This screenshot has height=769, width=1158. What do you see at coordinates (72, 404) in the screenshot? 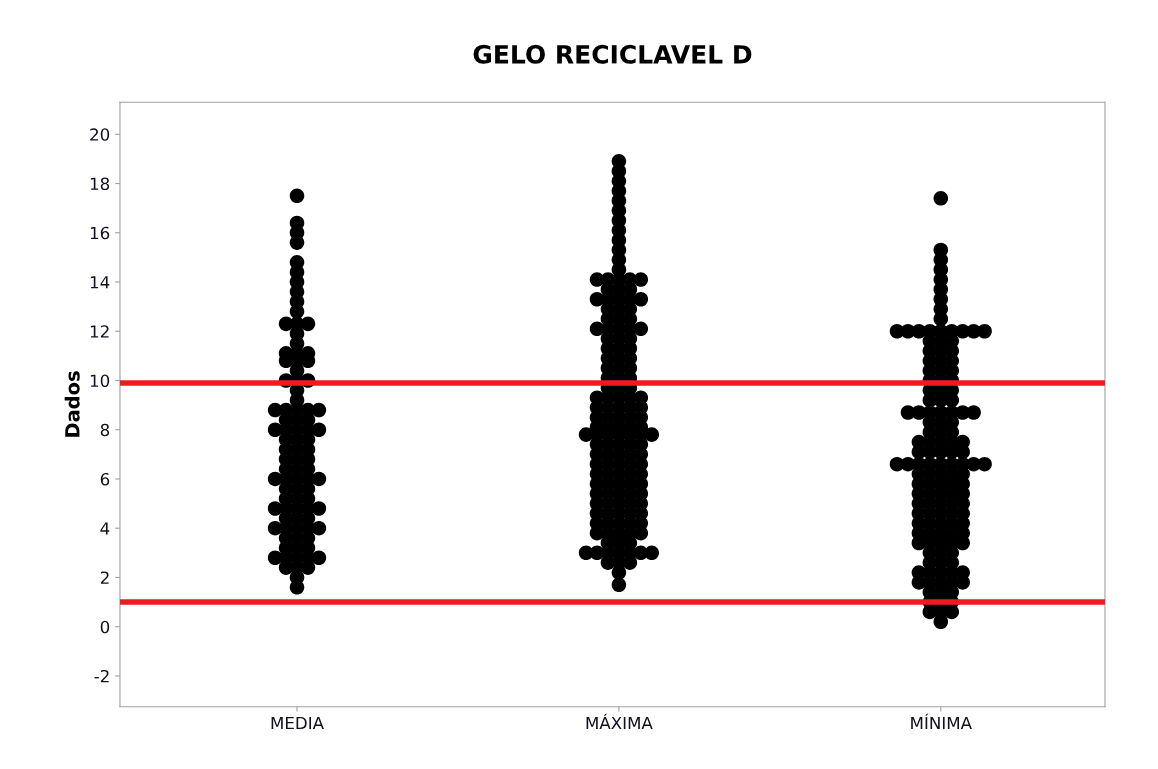
I see `y-axis-title: Dados` at bounding box center [72, 404].